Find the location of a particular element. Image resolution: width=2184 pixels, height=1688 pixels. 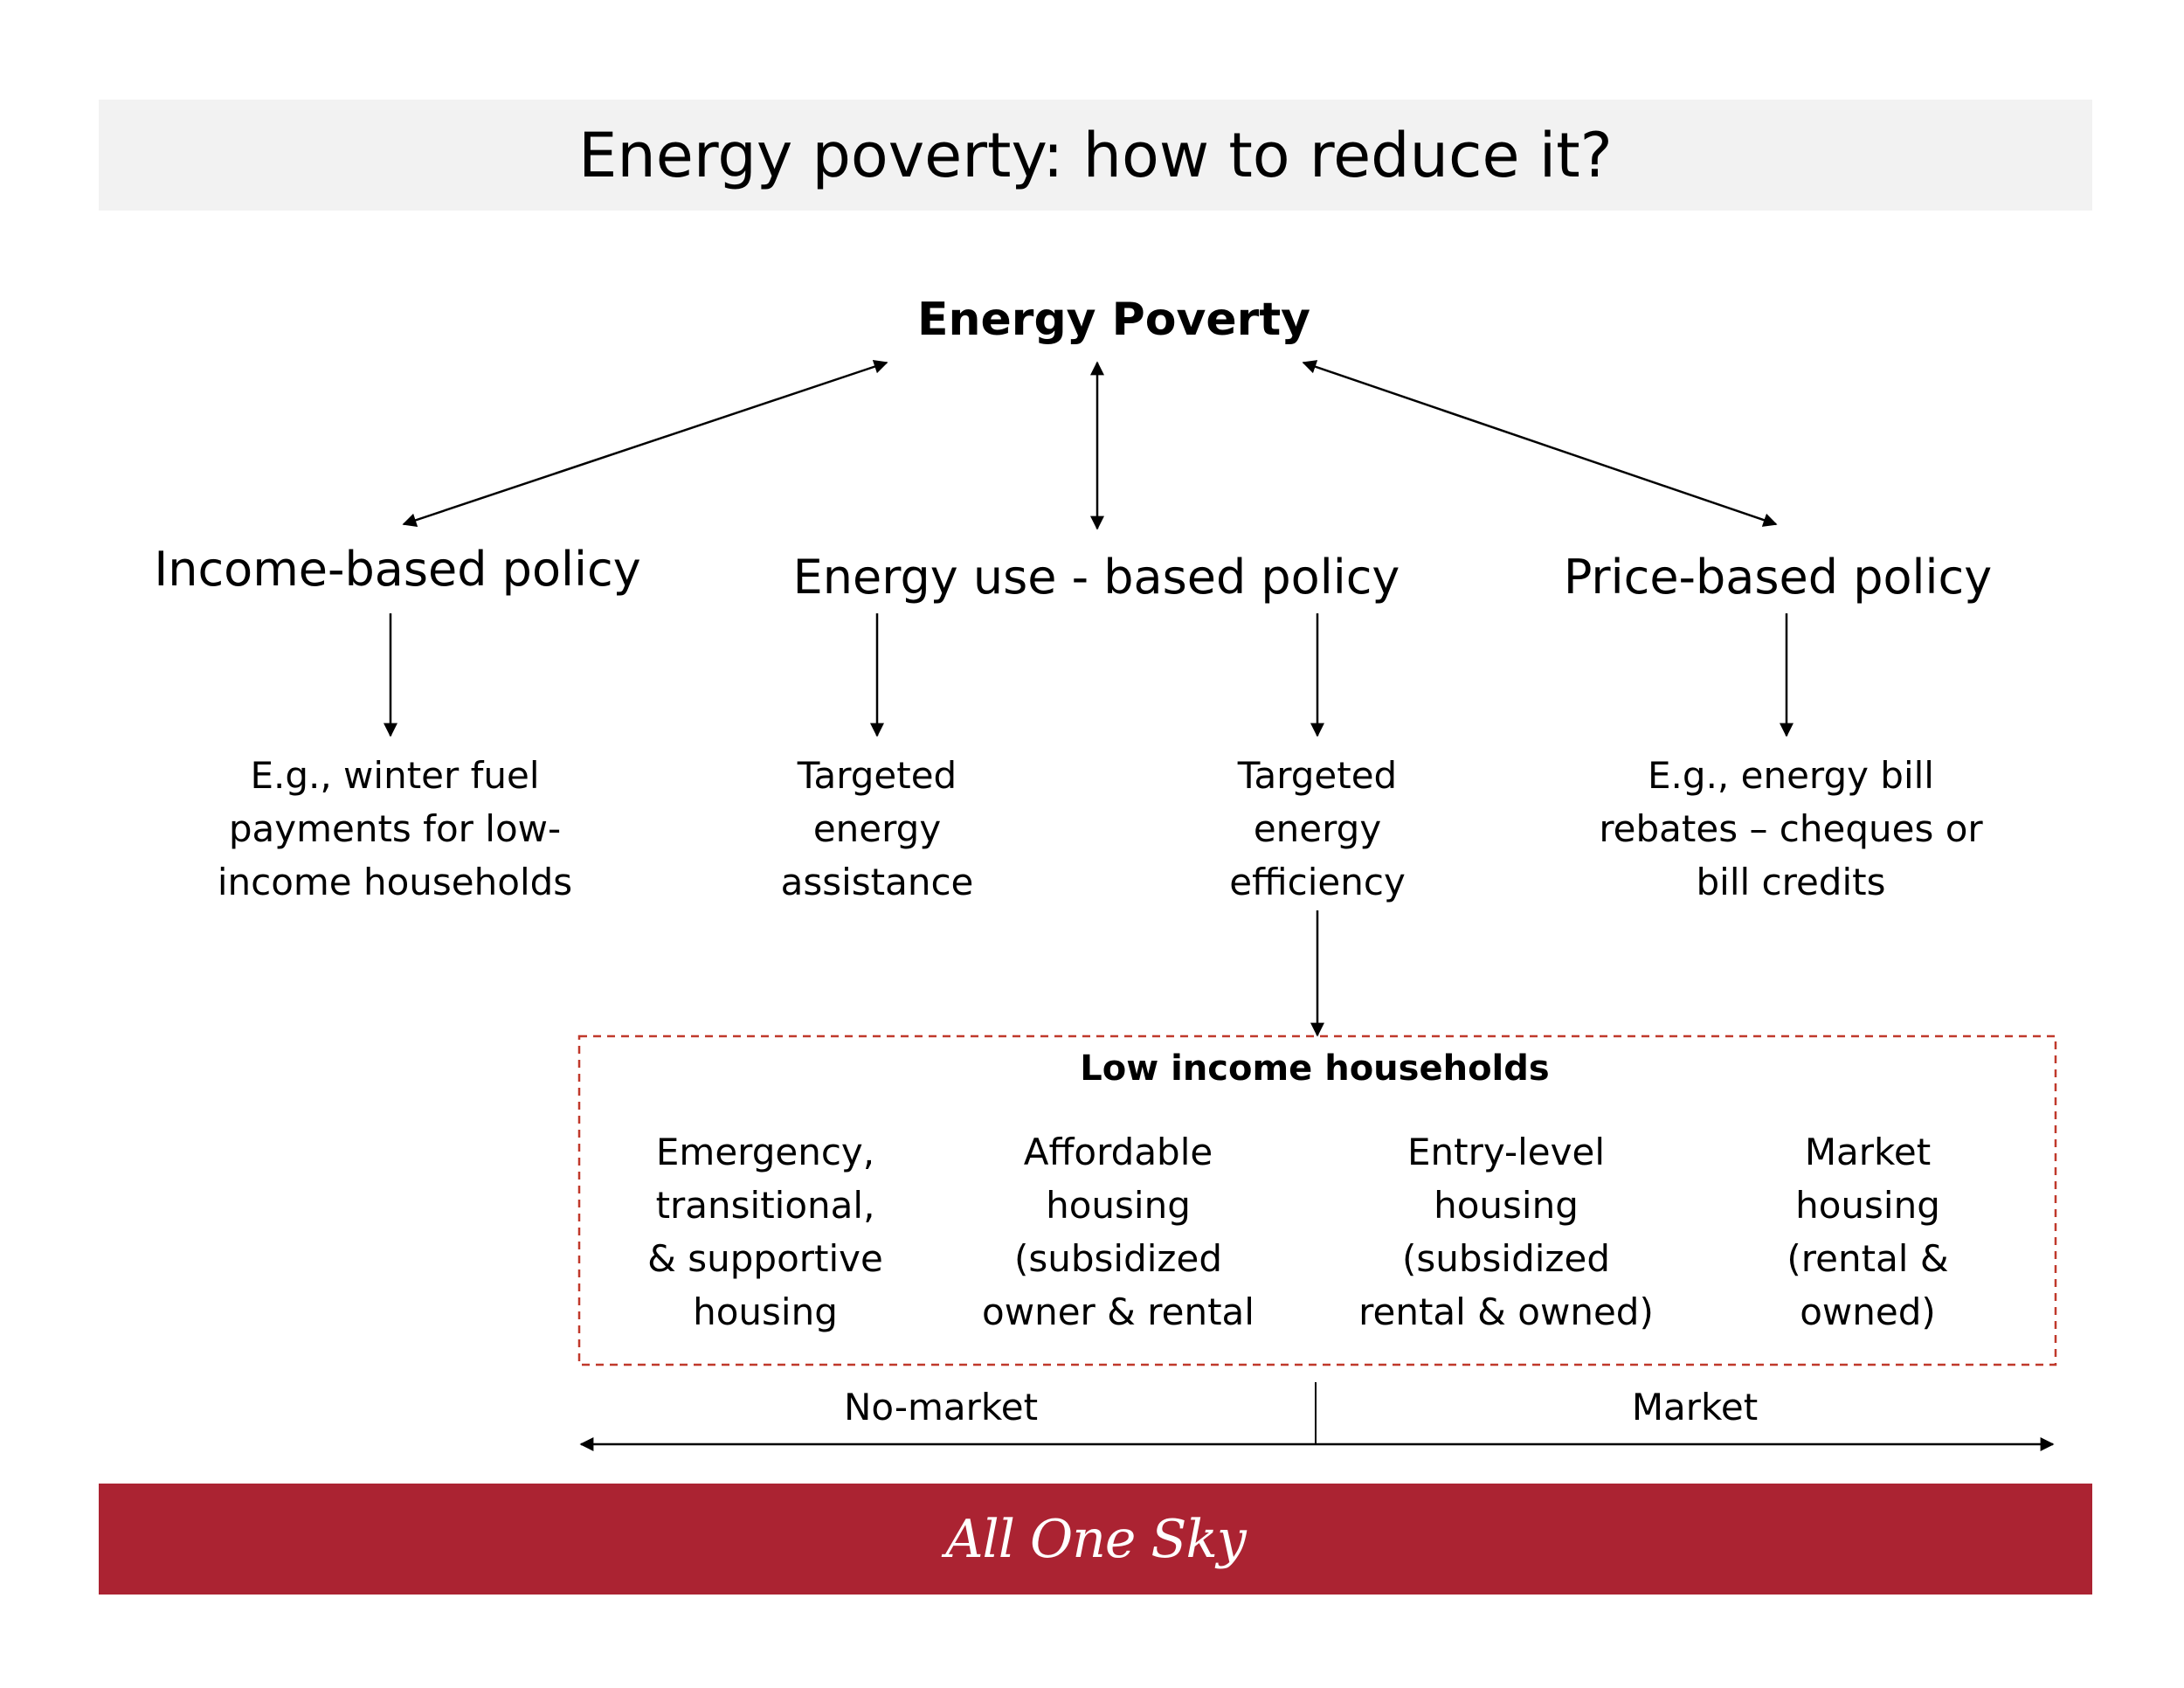

arrow-root-income is located at coordinates (645, 443).